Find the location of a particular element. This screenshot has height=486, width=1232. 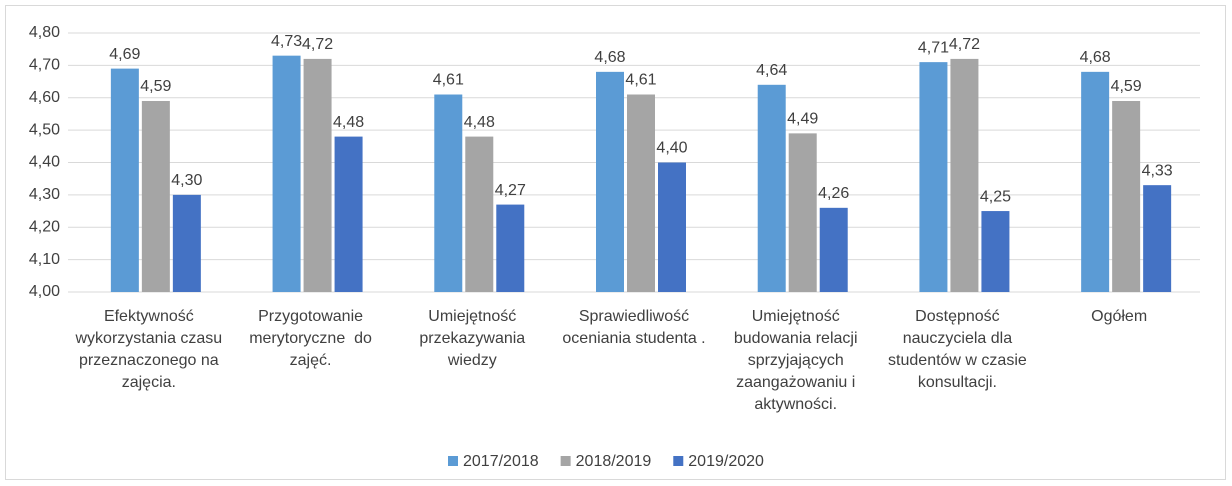

data-label: 4,27 is located at coordinates (510, 190).